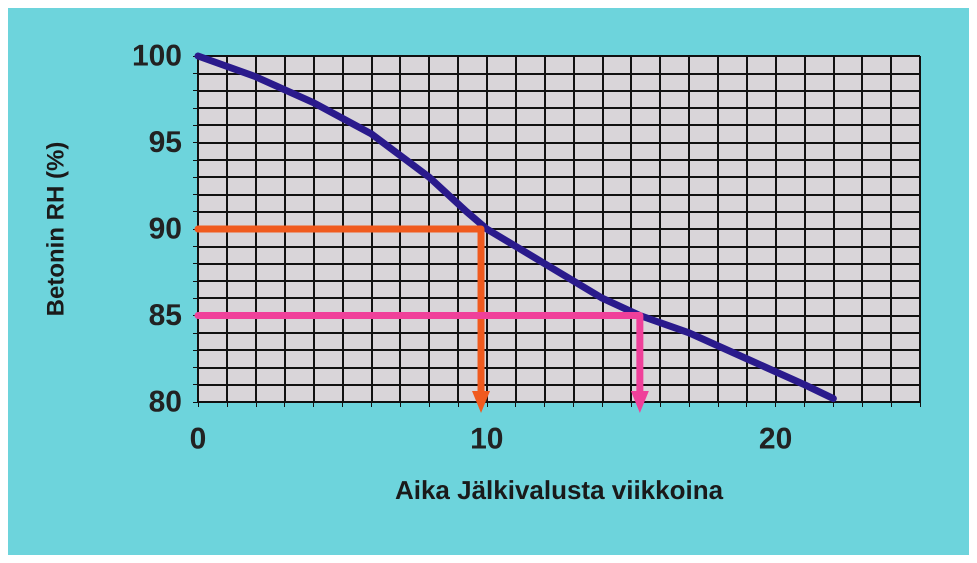 This screenshot has height=563, width=977. What do you see at coordinates (165, 142) in the screenshot?
I see `y-tick-label: 95` at bounding box center [165, 142].